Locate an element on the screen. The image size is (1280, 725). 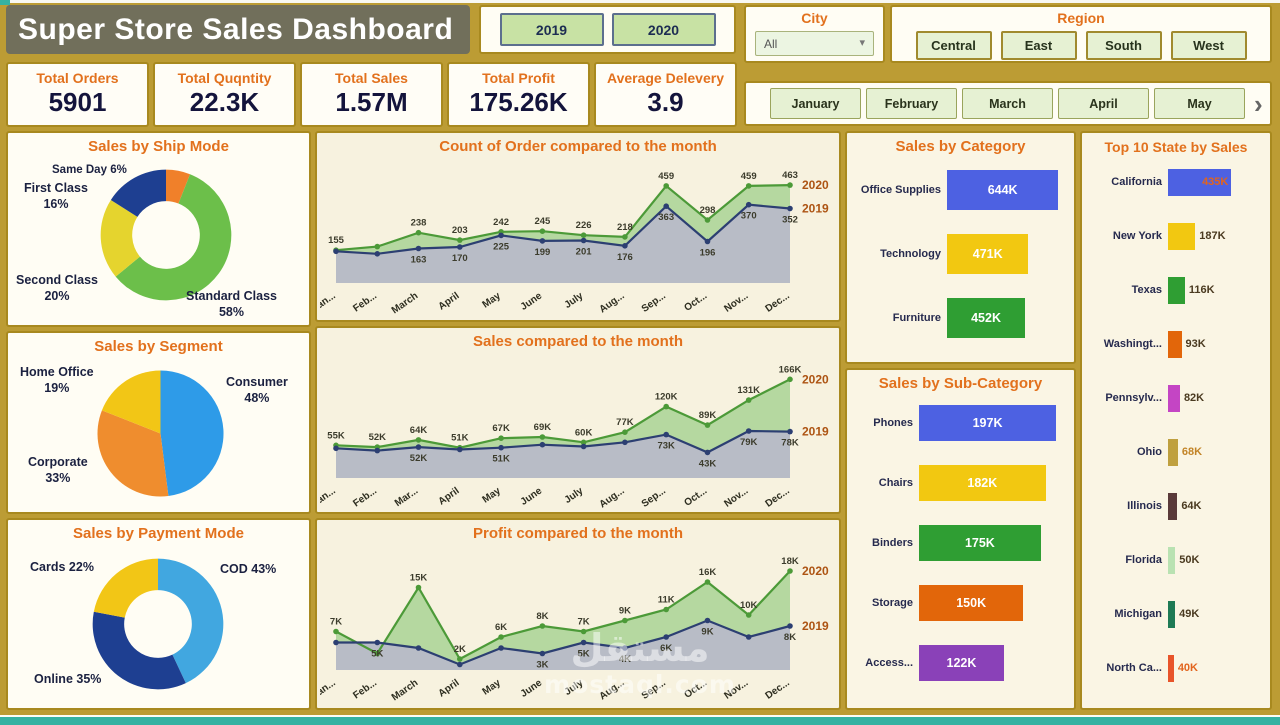
pie-slice-home-office is located at coordinates (131, 402).